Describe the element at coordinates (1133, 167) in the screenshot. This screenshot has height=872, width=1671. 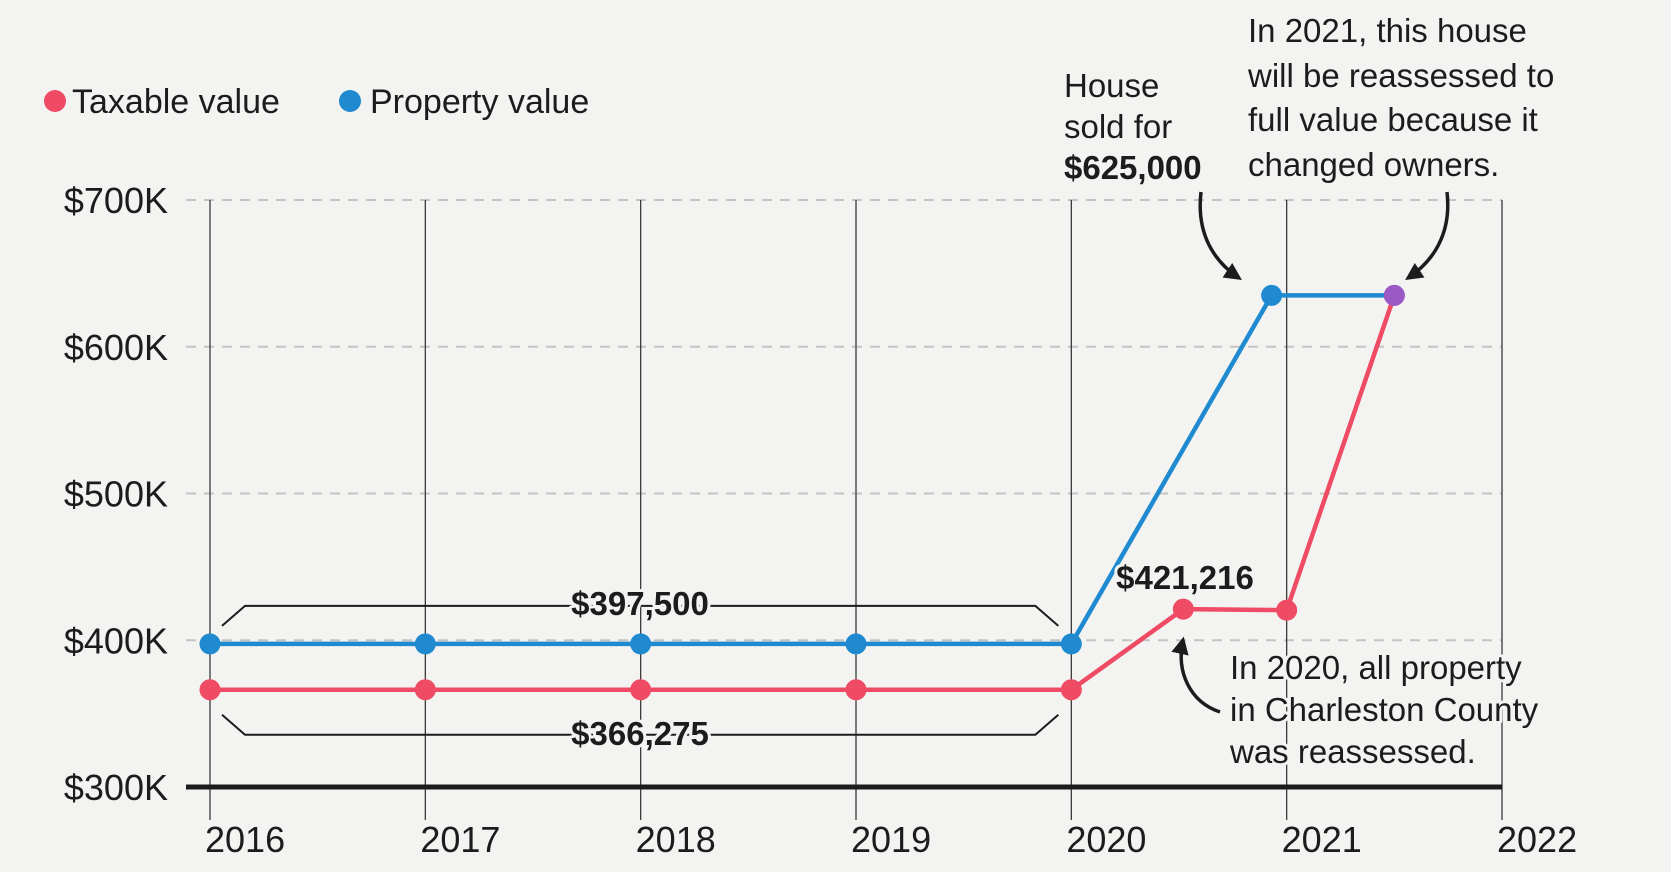
I see `note-sold-price: $625,000` at that location.